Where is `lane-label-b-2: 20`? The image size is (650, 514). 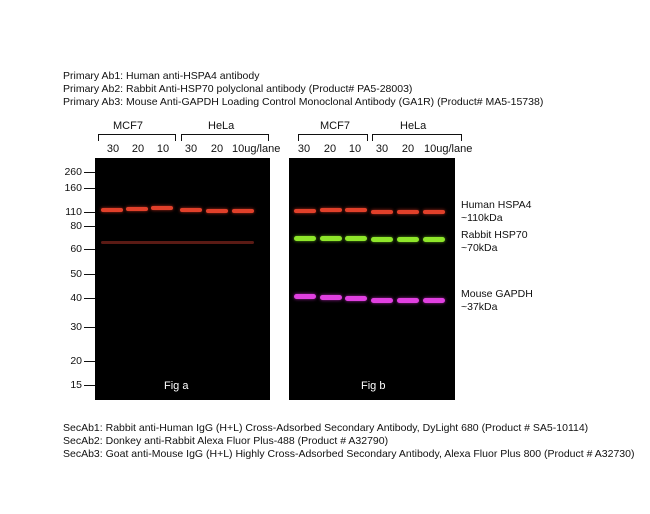
lane-label-b-2: 20 is located at coordinates (330, 149).